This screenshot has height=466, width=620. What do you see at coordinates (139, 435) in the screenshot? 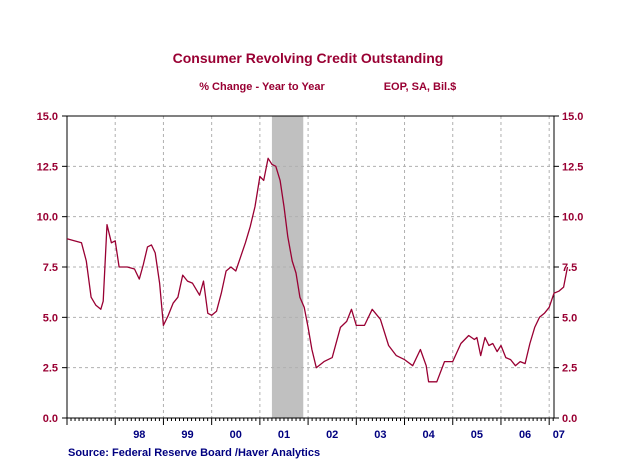
I see `x-tick-label: 98` at bounding box center [139, 435].